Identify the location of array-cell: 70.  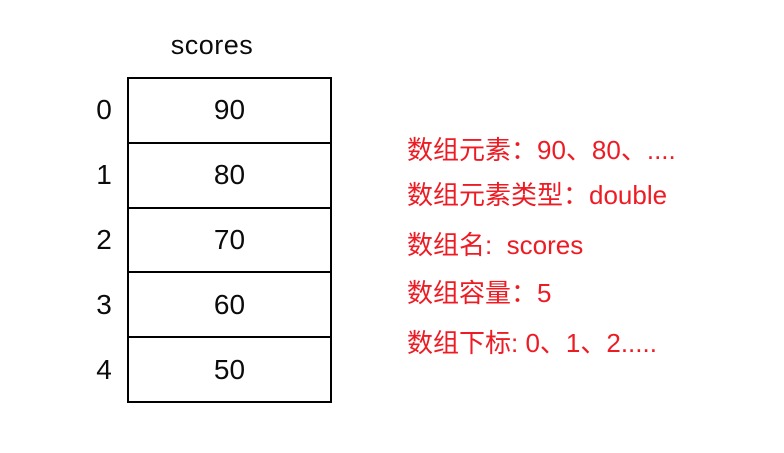
(229, 239).